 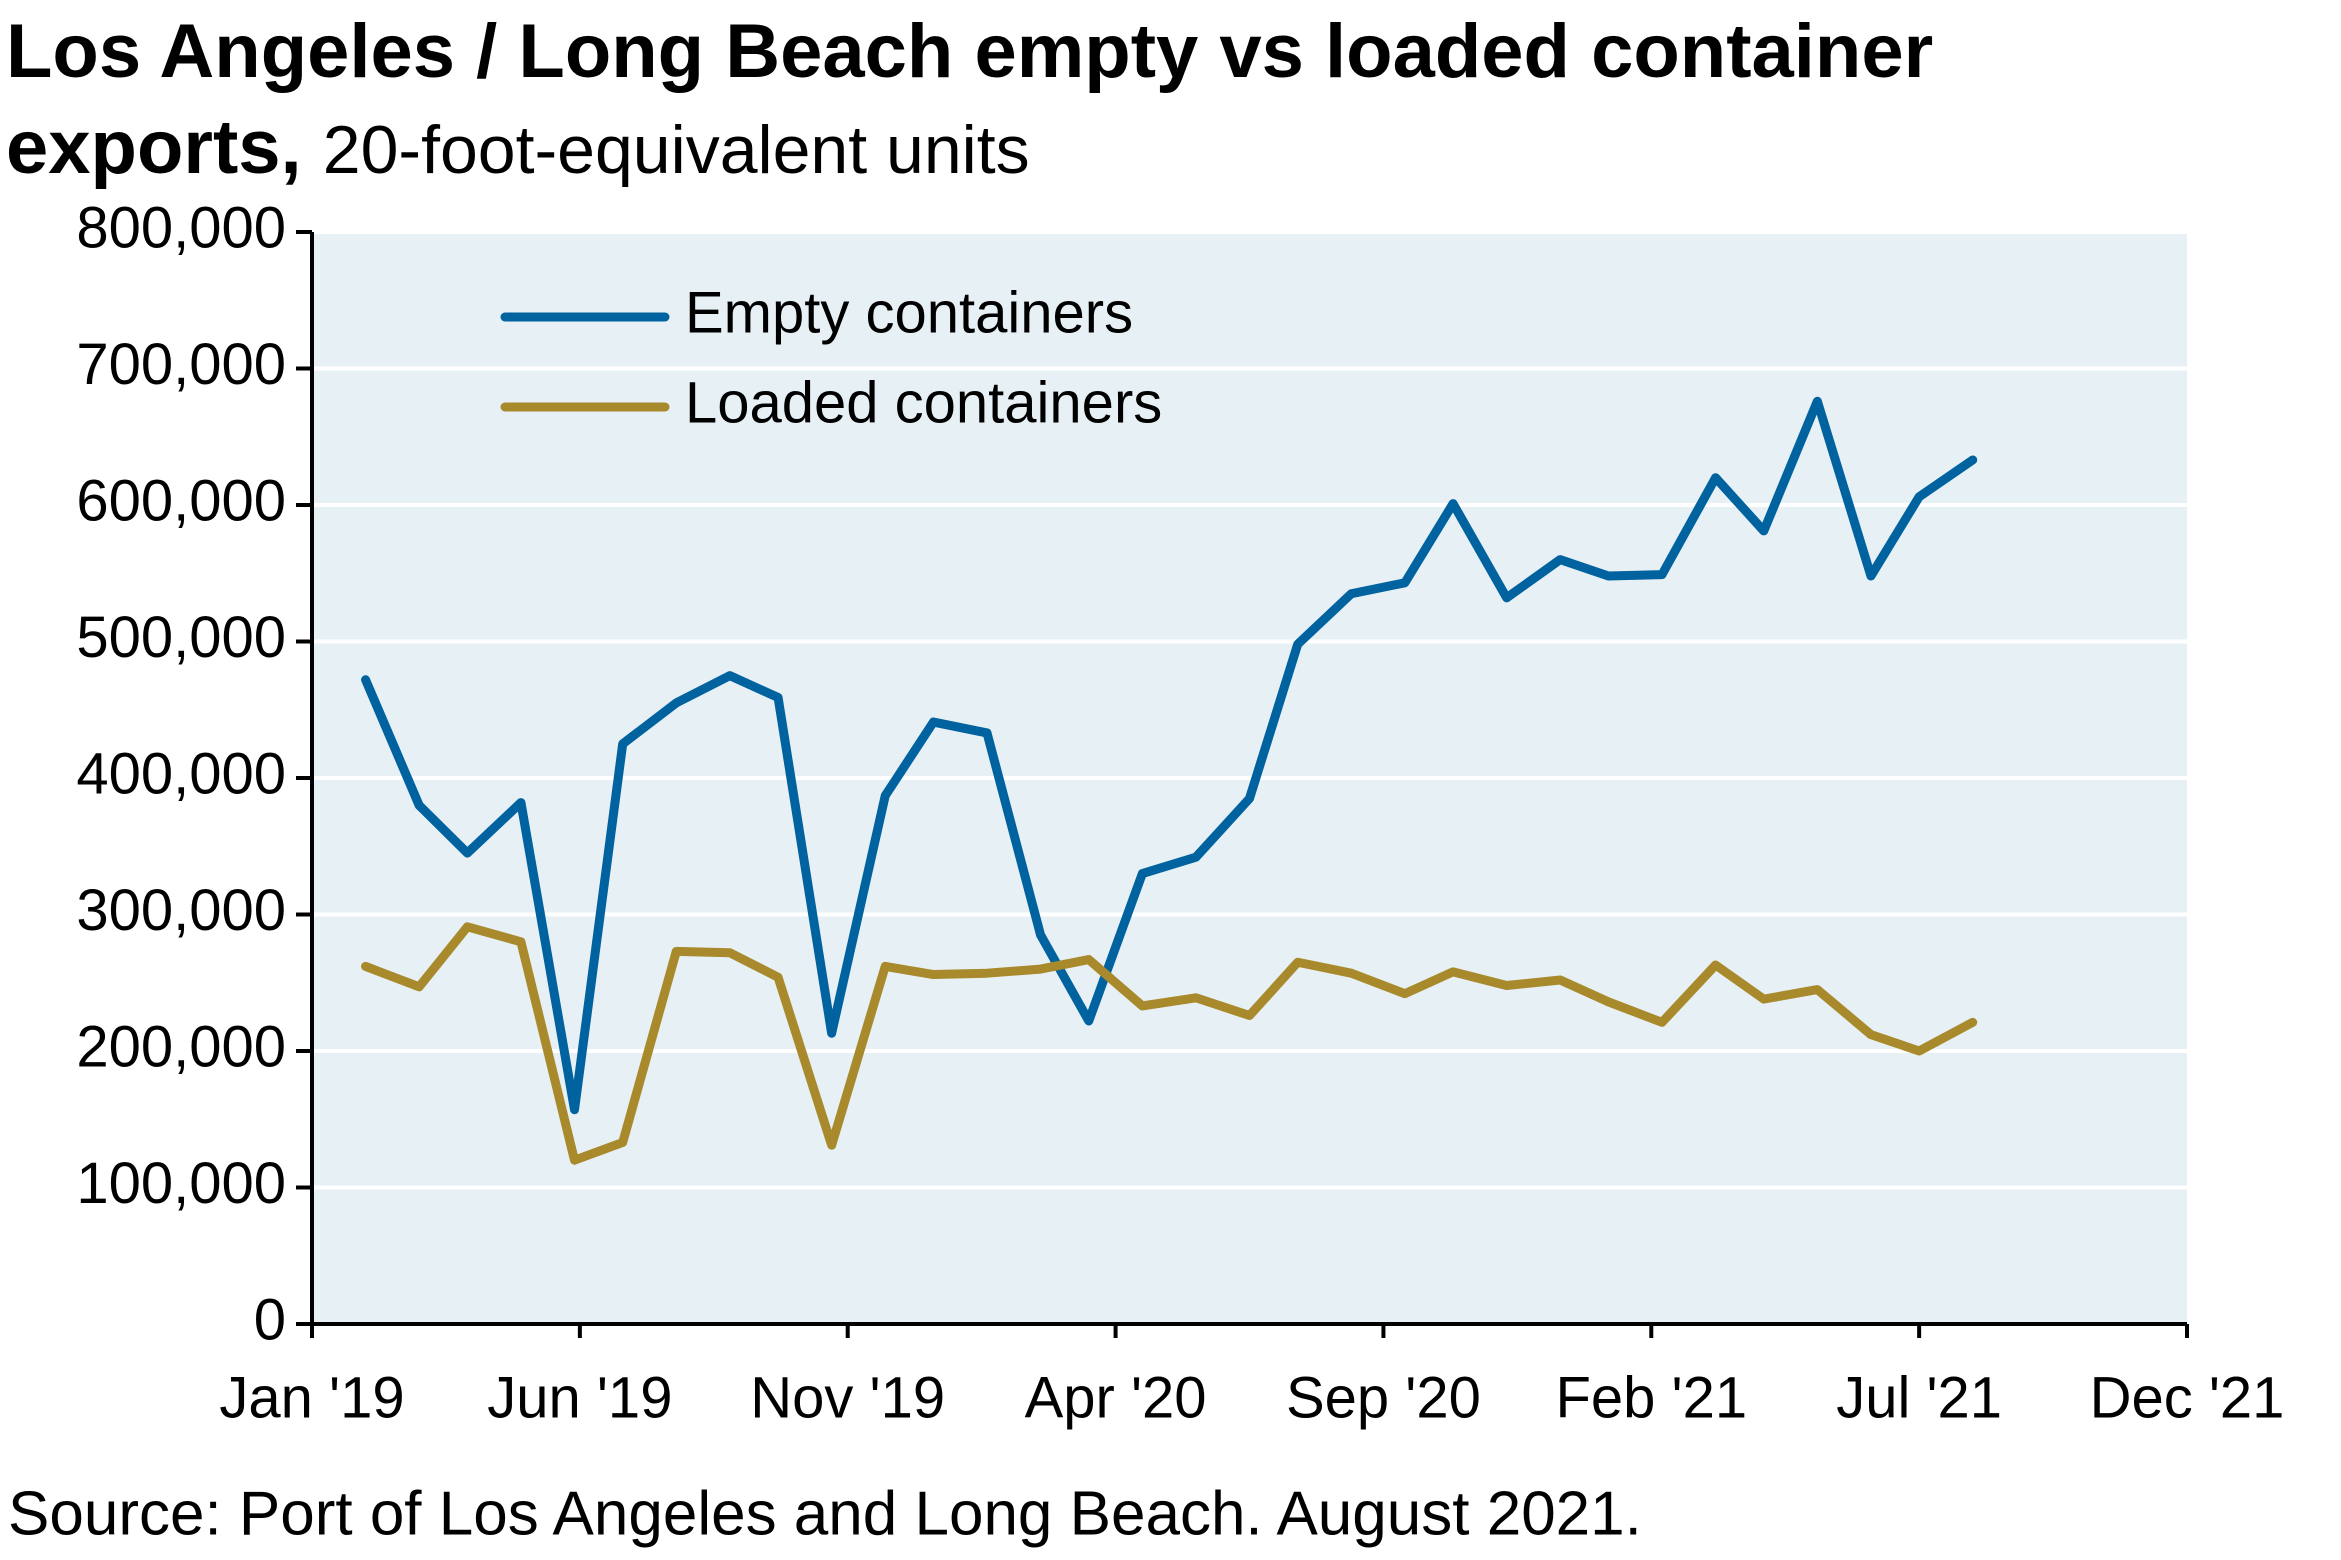 I want to click on x-tick-label: Feb '21, so click(x=1651, y=1397).